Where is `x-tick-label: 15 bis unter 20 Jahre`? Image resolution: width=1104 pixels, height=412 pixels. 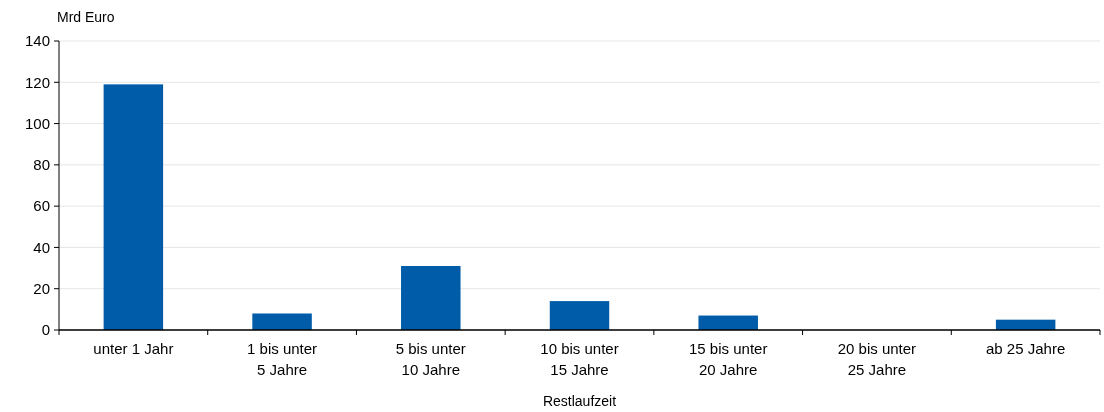
x-tick-label: 15 bis unter 20 Jahre is located at coordinates (728, 359).